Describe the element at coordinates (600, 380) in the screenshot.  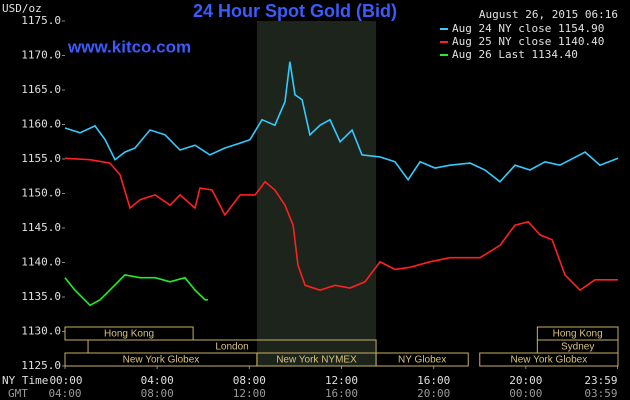
I see `x-tick-label: 23:59` at that location.